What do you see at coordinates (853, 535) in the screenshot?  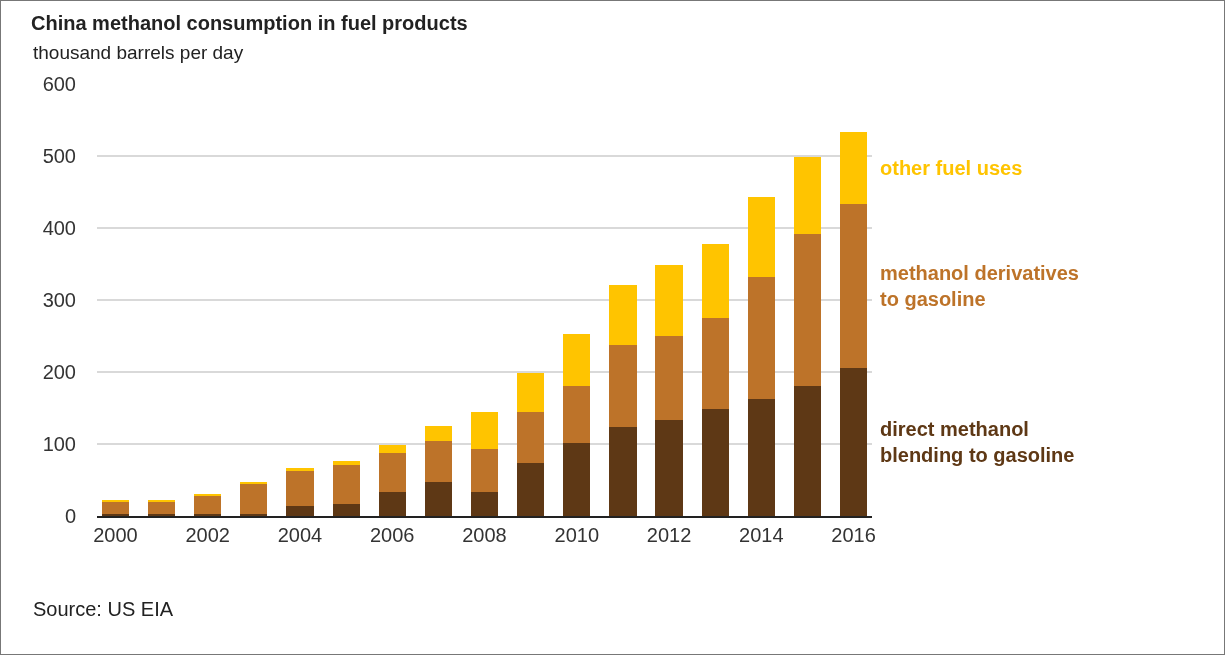 I see `x-tick-label: 2016` at bounding box center [853, 535].